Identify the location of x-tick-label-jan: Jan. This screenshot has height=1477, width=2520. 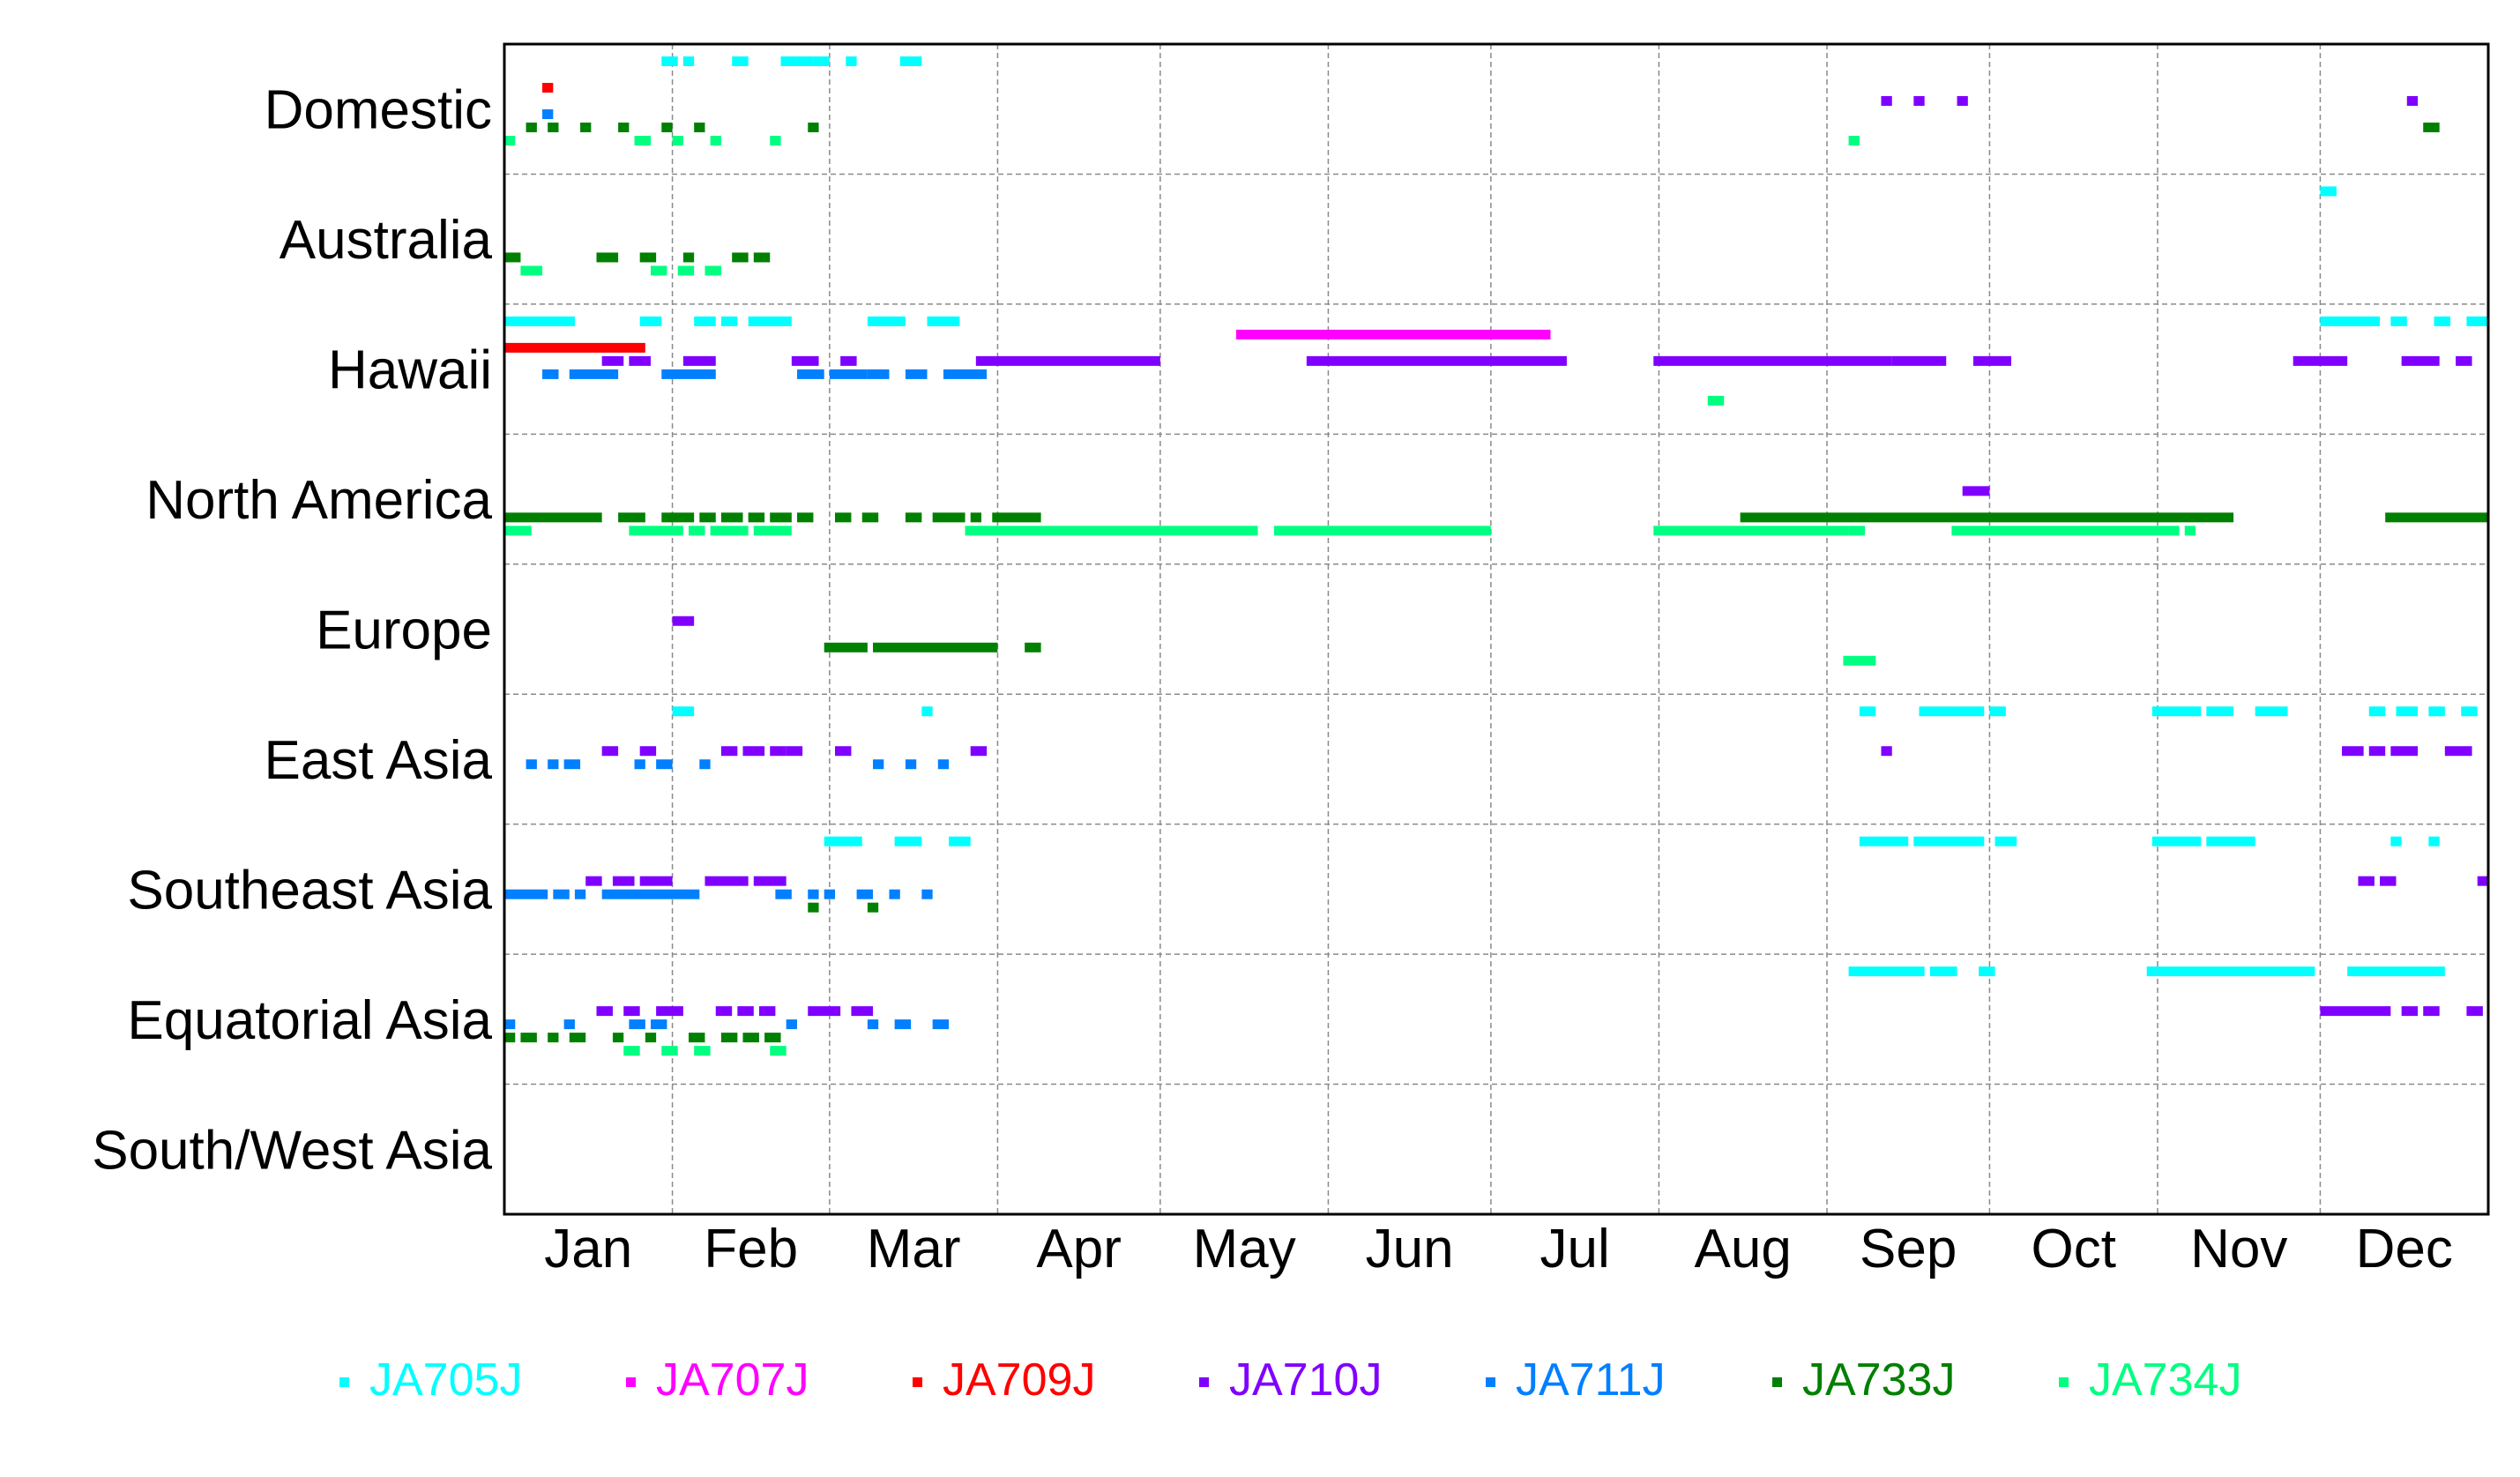
(588, 1249).